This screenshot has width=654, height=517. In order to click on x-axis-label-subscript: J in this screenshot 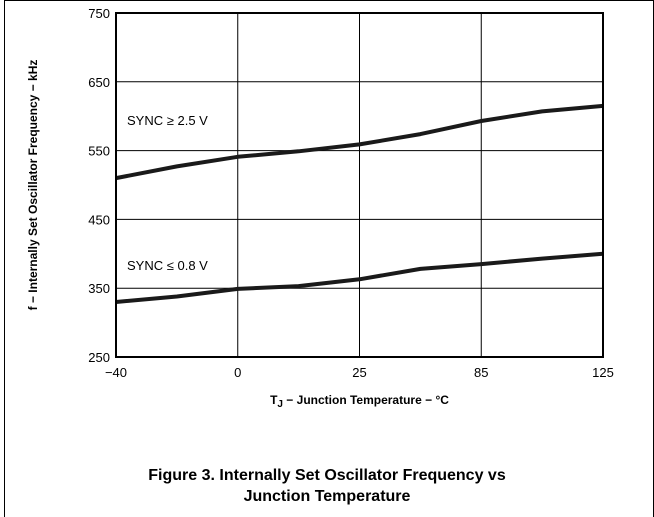, I will do `click(280, 404)`.